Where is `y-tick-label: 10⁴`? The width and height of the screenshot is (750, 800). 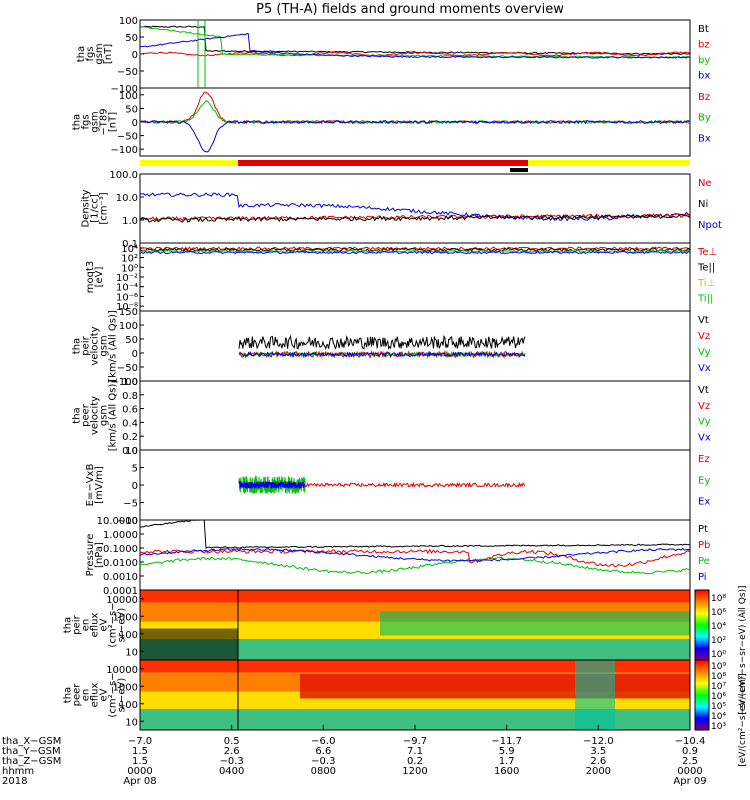 y-tick-label: 10⁴ is located at coordinates (129, 249).